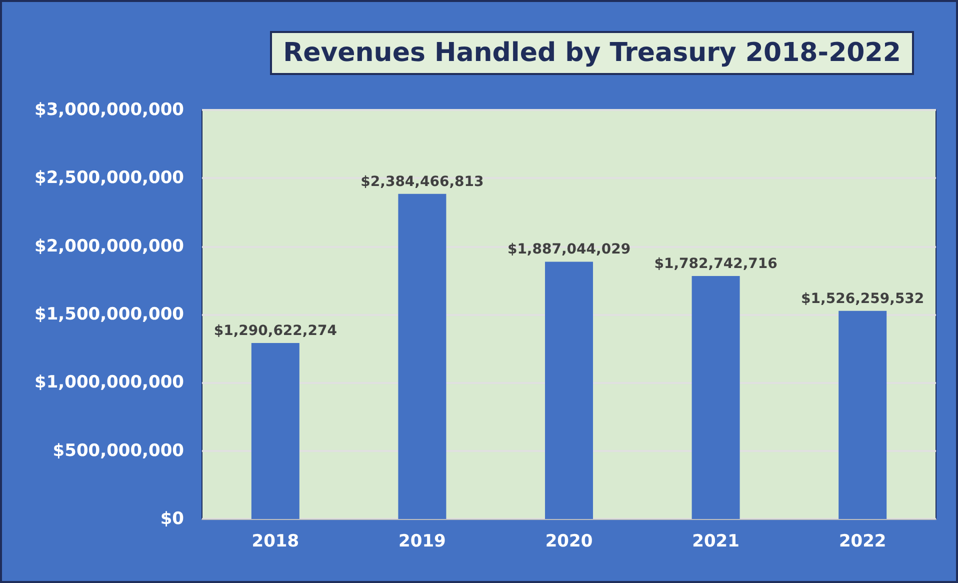 The width and height of the screenshot is (958, 583). What do you see at coordinates (109, 246) in the screenshot?
I see `y-tick-label: $2,000,000,000` at bounding box center [109, 246].